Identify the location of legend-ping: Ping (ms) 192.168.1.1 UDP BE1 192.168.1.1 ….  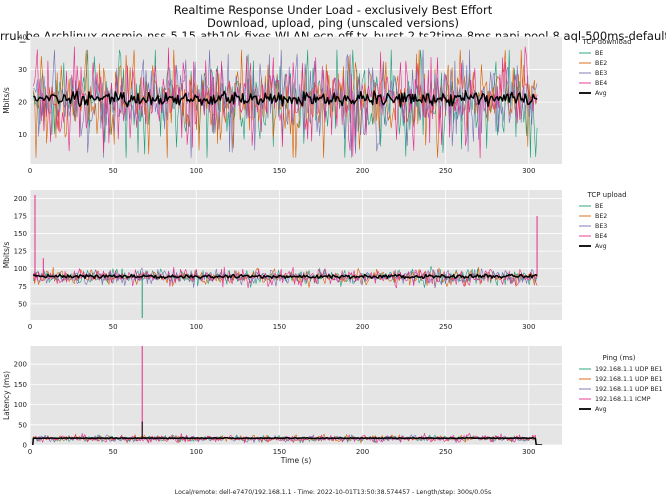
(621, 383).